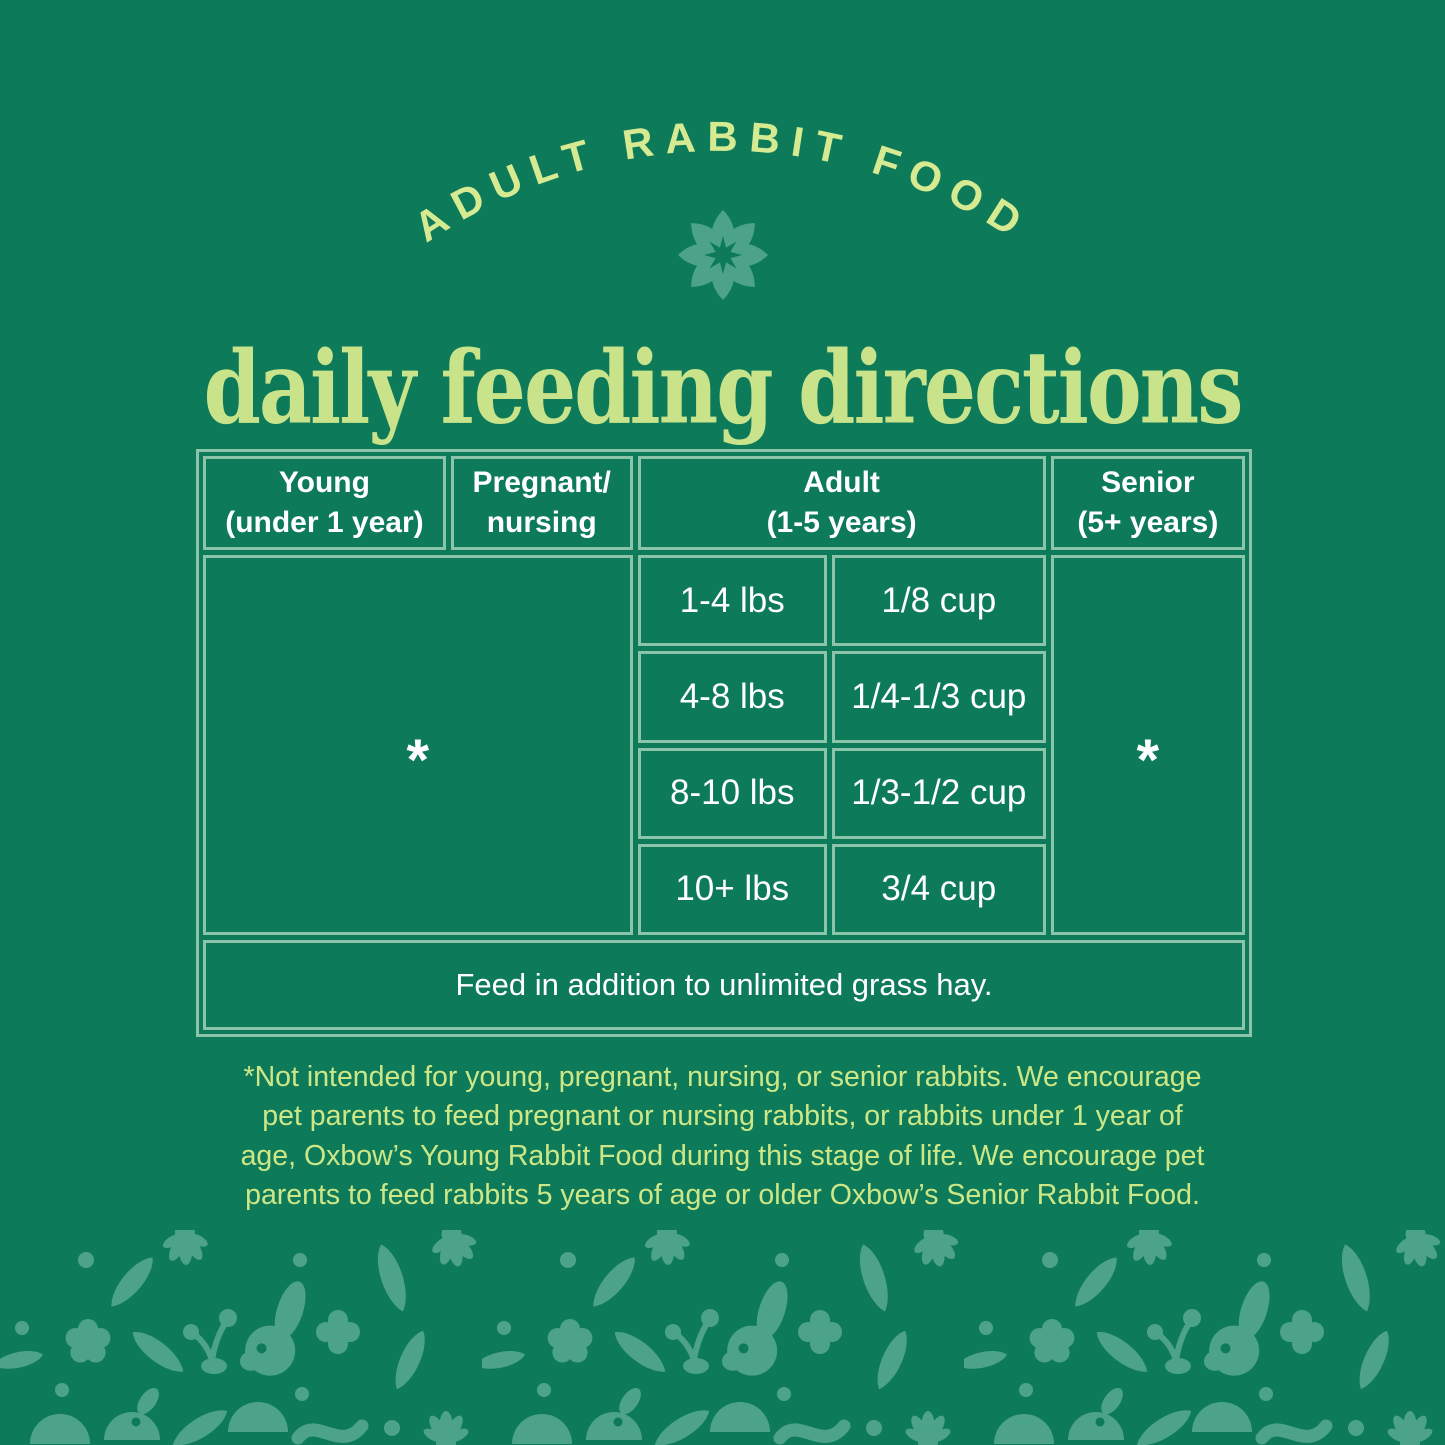 This screenshot has width=1445, height=1445. I want to click on adult-amount-cell: 1/3-1/2 cup, so click(938, 793).